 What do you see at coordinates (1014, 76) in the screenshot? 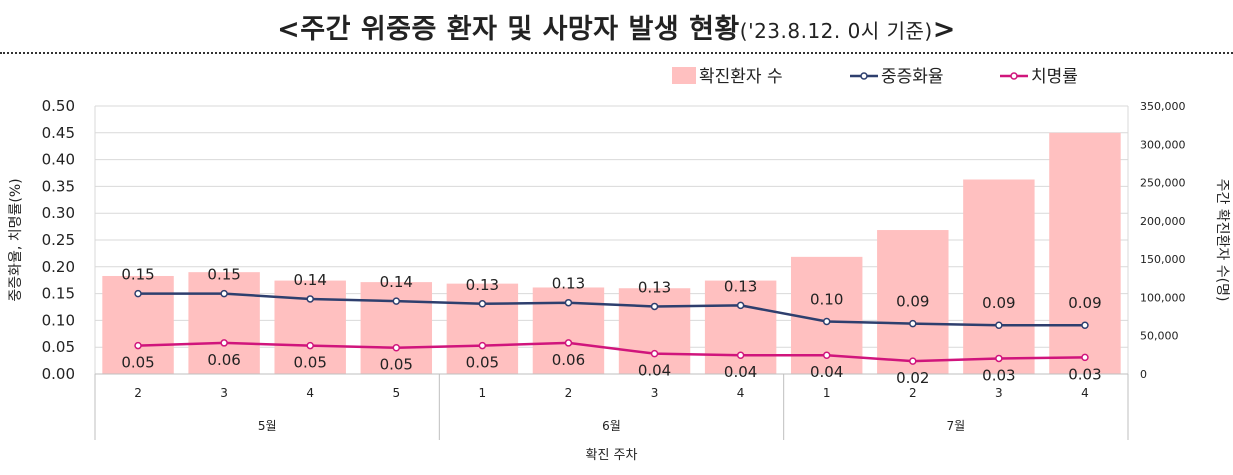
I see `legend-marker-fatality-rate` at bounding box center [1014, 76].